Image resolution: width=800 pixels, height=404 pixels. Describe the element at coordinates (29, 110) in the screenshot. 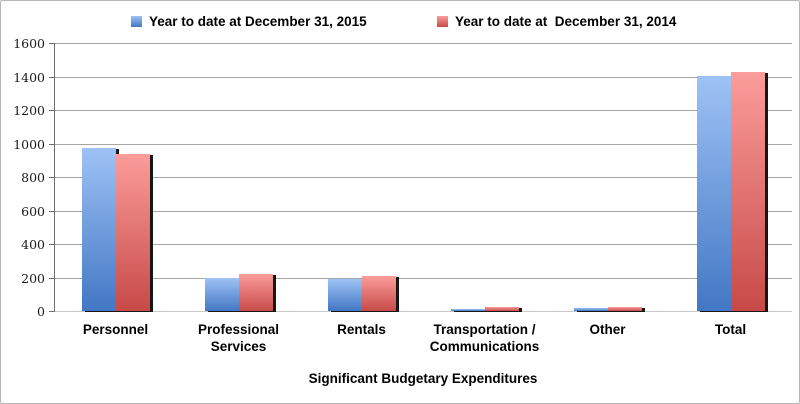

I see `y-tick-label: 1200` at that location.